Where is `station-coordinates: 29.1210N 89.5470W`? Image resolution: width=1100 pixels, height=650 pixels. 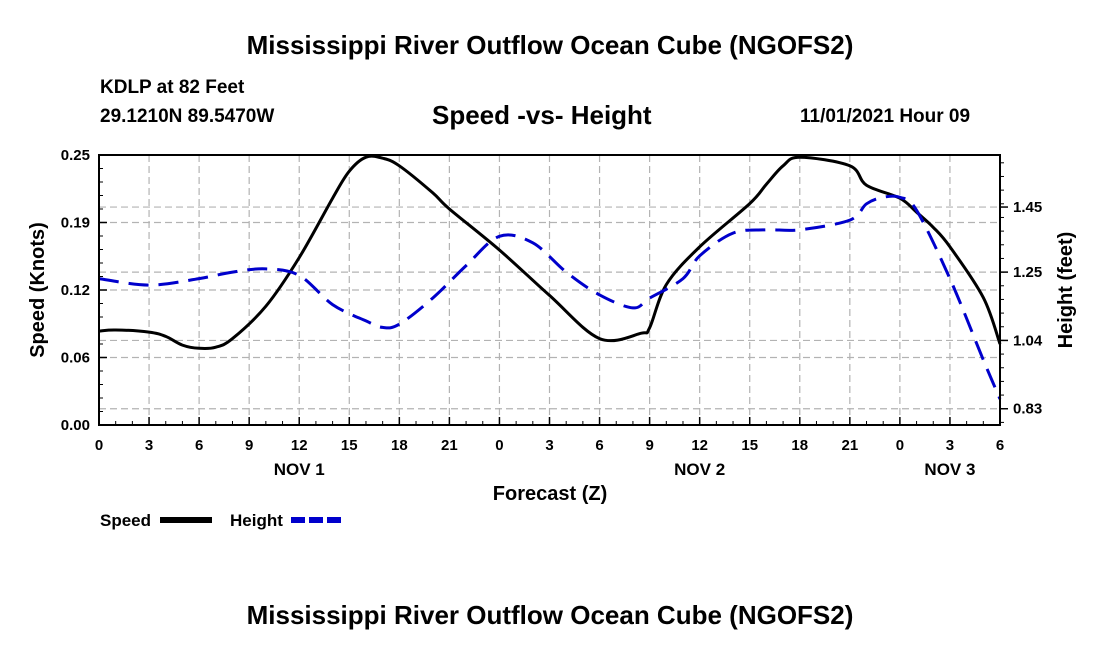 station-coordinates: 29.1210N 89.5470W is located at coordinates (187, 116).